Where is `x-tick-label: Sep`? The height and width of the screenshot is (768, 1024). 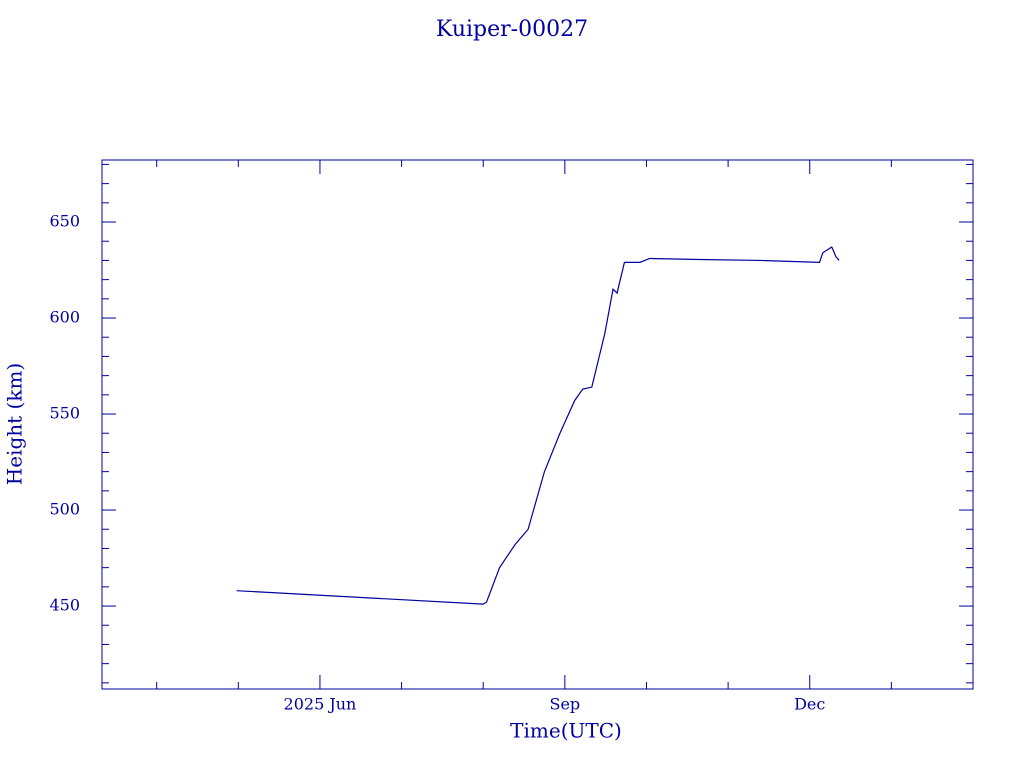 x-tick-label: Sep is located at coordinates (565, 704).